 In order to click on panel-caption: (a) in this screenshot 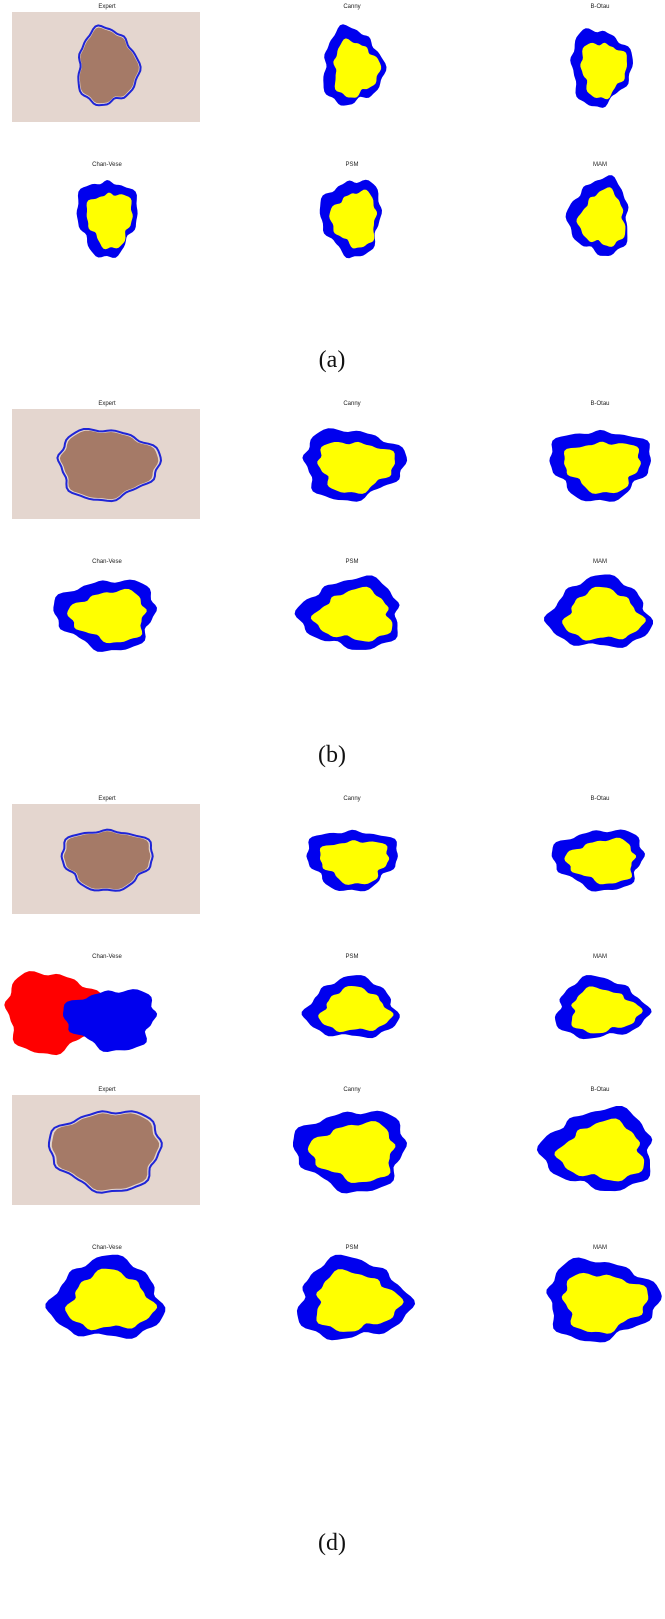, I will do `click(332, 360)`.